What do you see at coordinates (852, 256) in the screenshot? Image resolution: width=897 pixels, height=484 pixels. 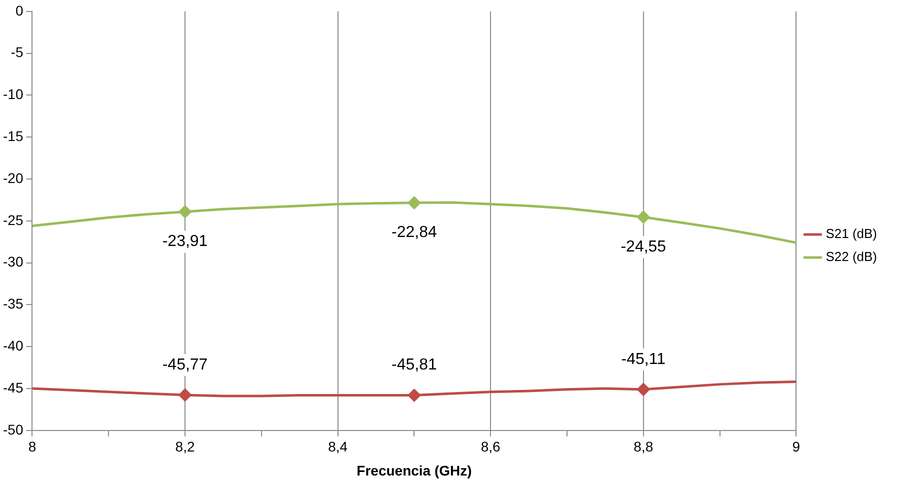 I see `legend-label: S22 (dB)` at bounding box center [852, 256].